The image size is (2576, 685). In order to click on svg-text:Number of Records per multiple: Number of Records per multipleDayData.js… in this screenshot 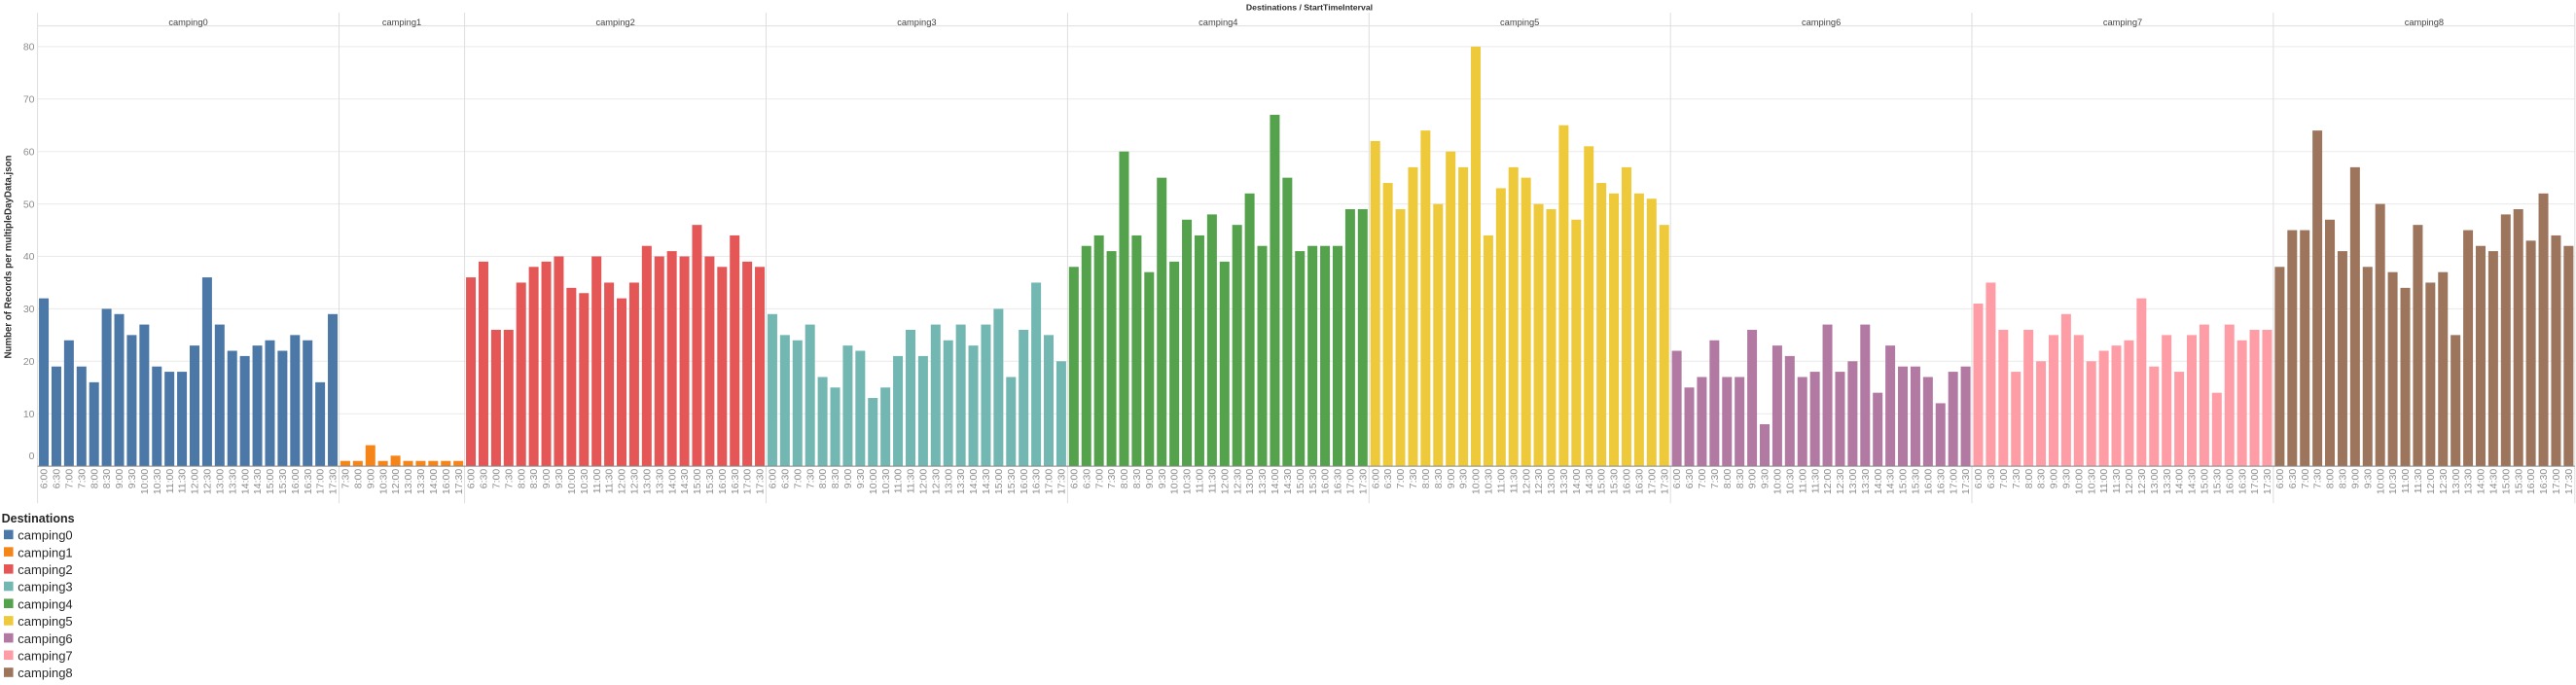, I will do `click(9, 256)`.